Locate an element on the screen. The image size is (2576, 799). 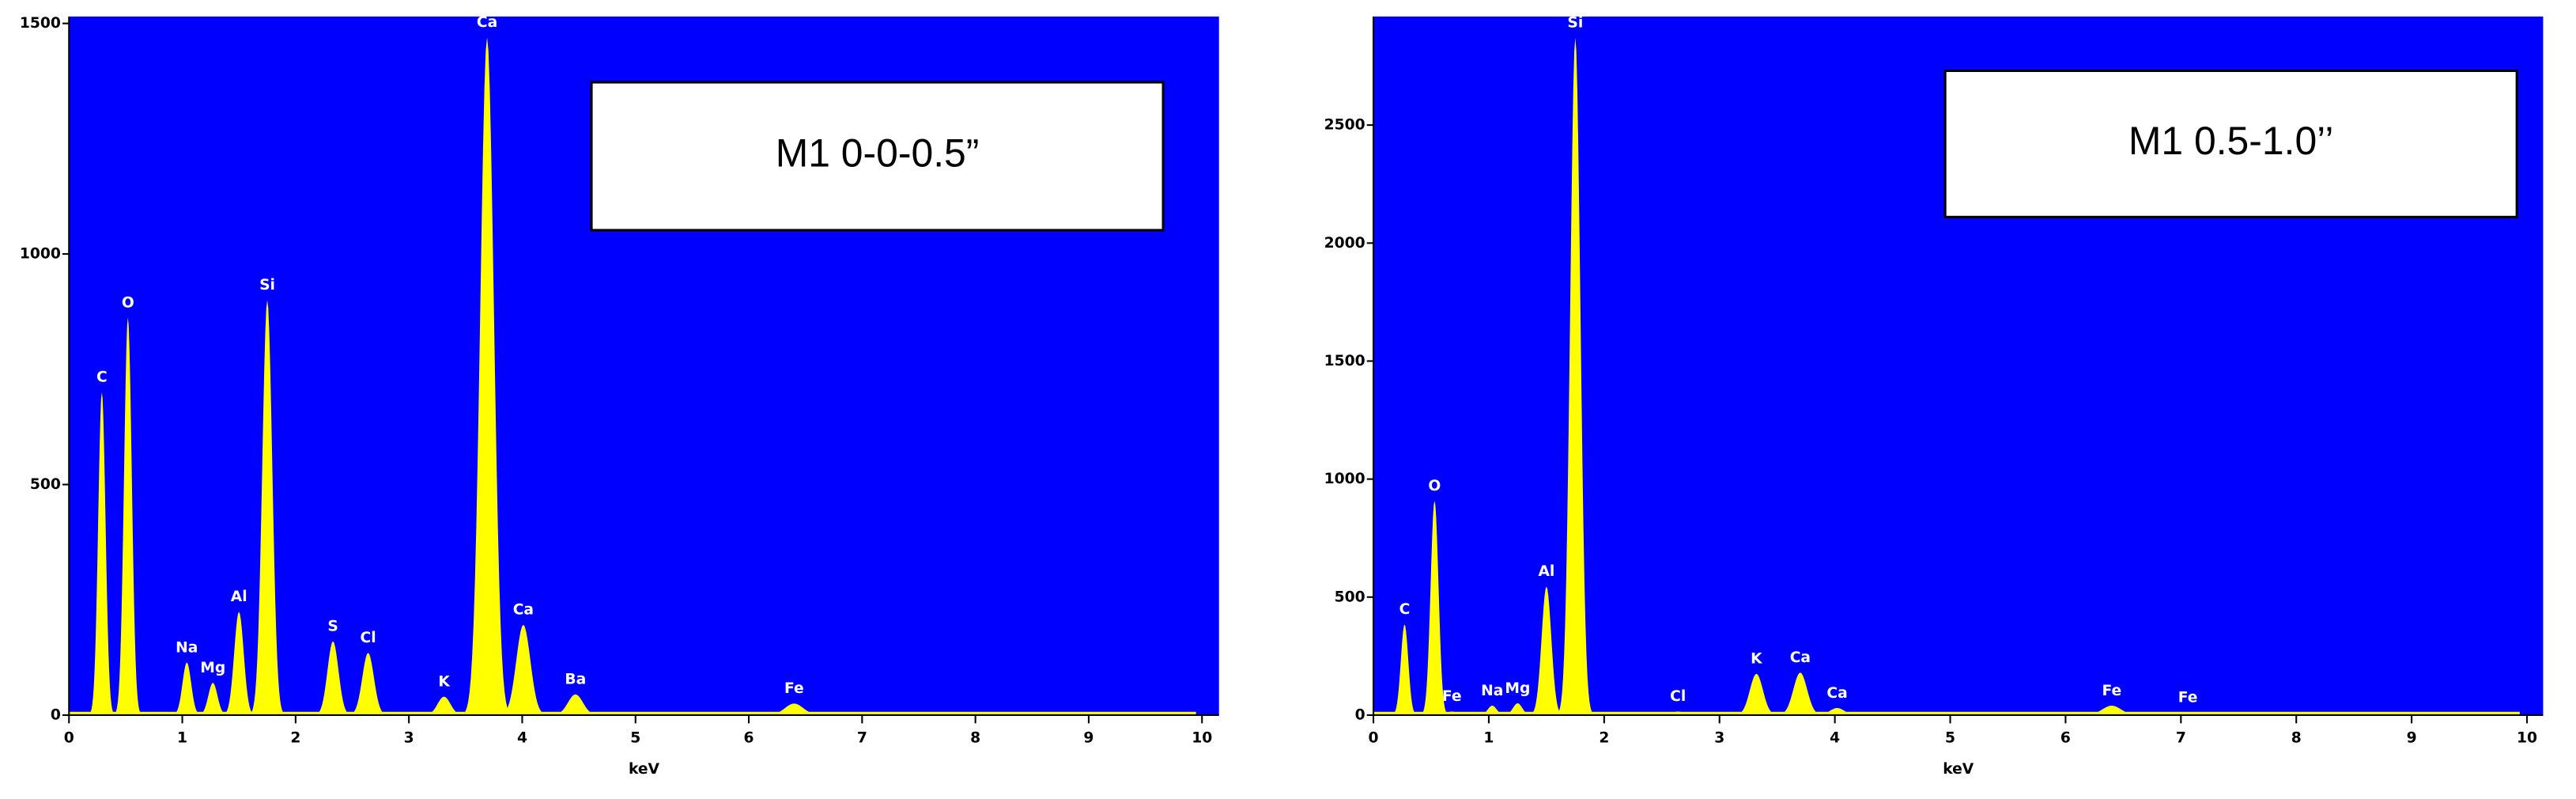
peak-label: S is located at coordinates (332, 626).